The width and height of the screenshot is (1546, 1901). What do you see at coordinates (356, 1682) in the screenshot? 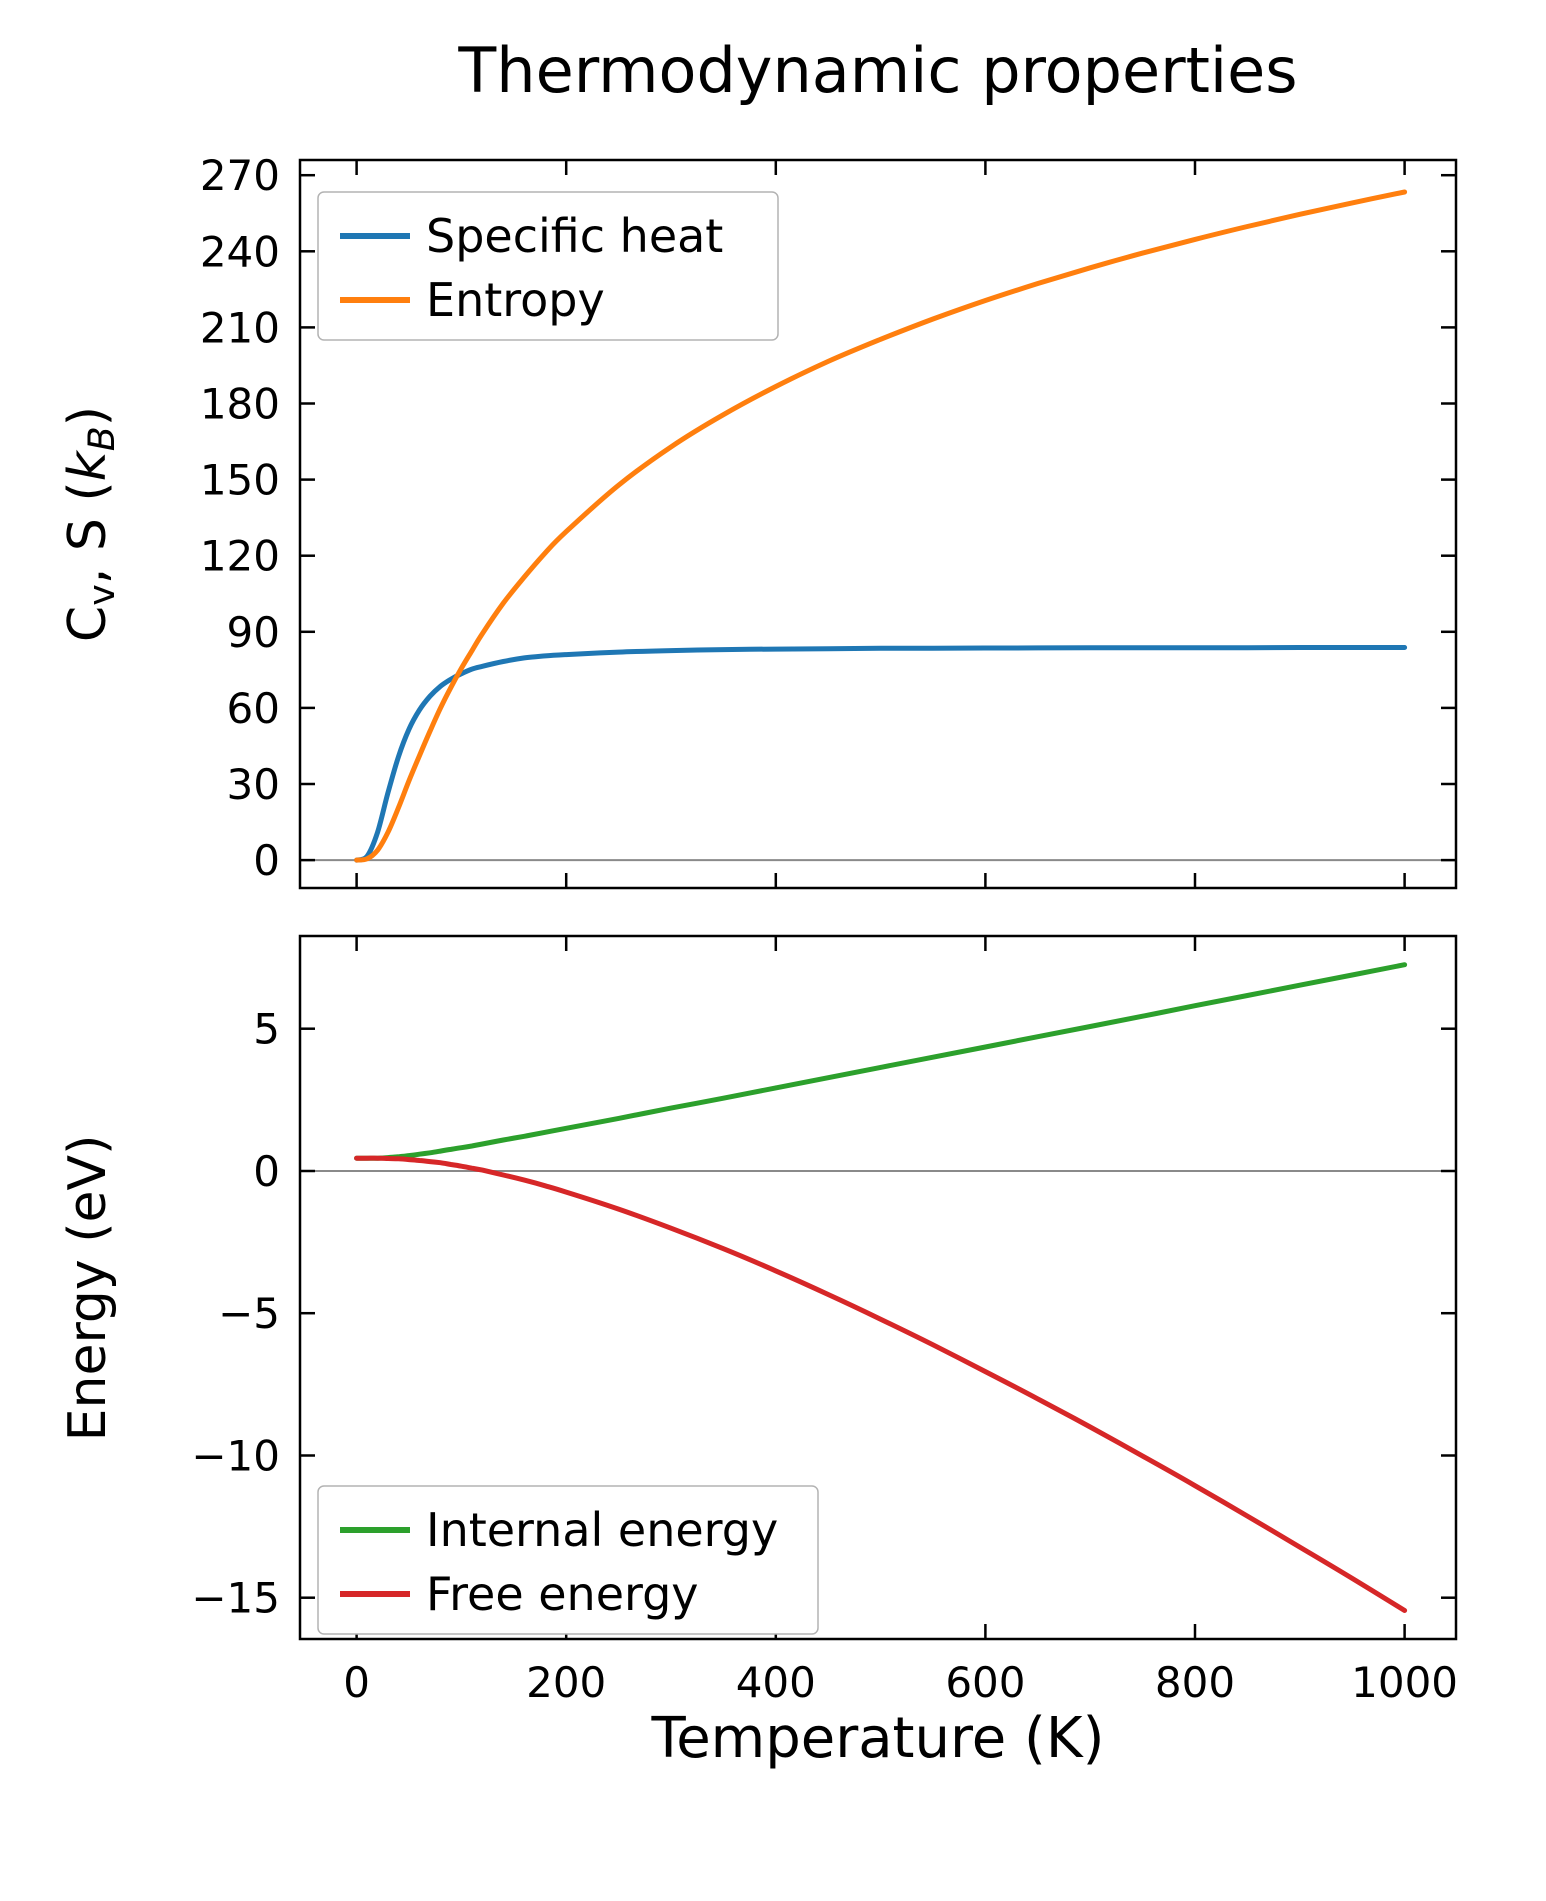
I see `x-tick-label: 0` at bounding box center [356, 1682].